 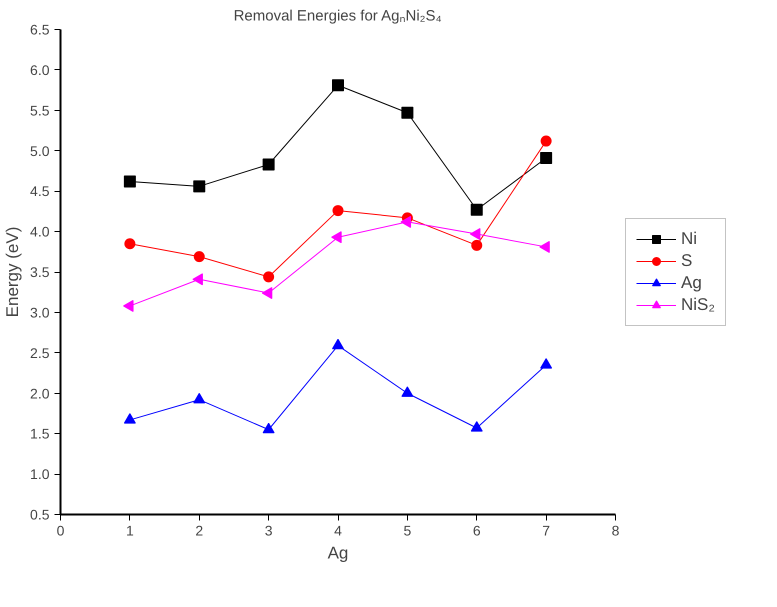 I want to click on y-axis-title: Energy (eV), so click(x=12, y=272).